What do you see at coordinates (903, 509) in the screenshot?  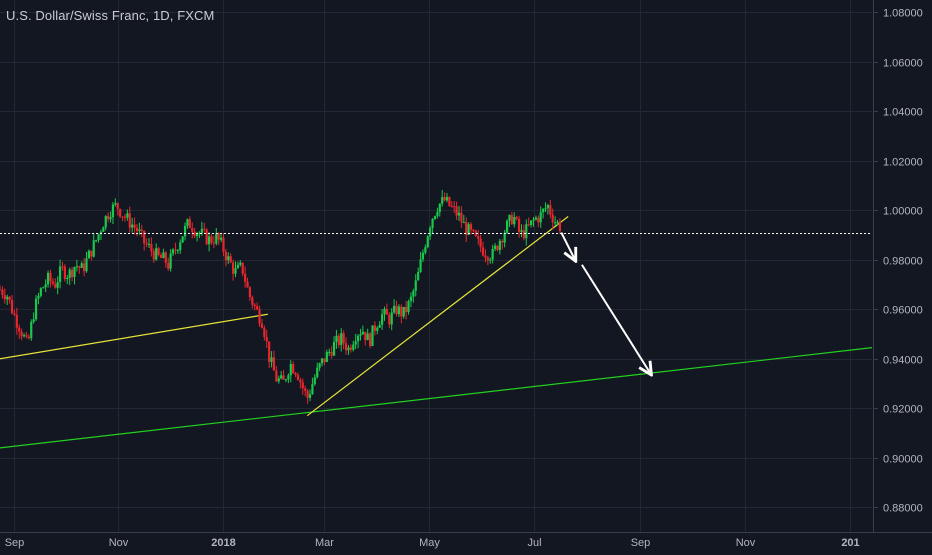 I see `y-tick-label: 0.88000` at bounding box center [903, 509].